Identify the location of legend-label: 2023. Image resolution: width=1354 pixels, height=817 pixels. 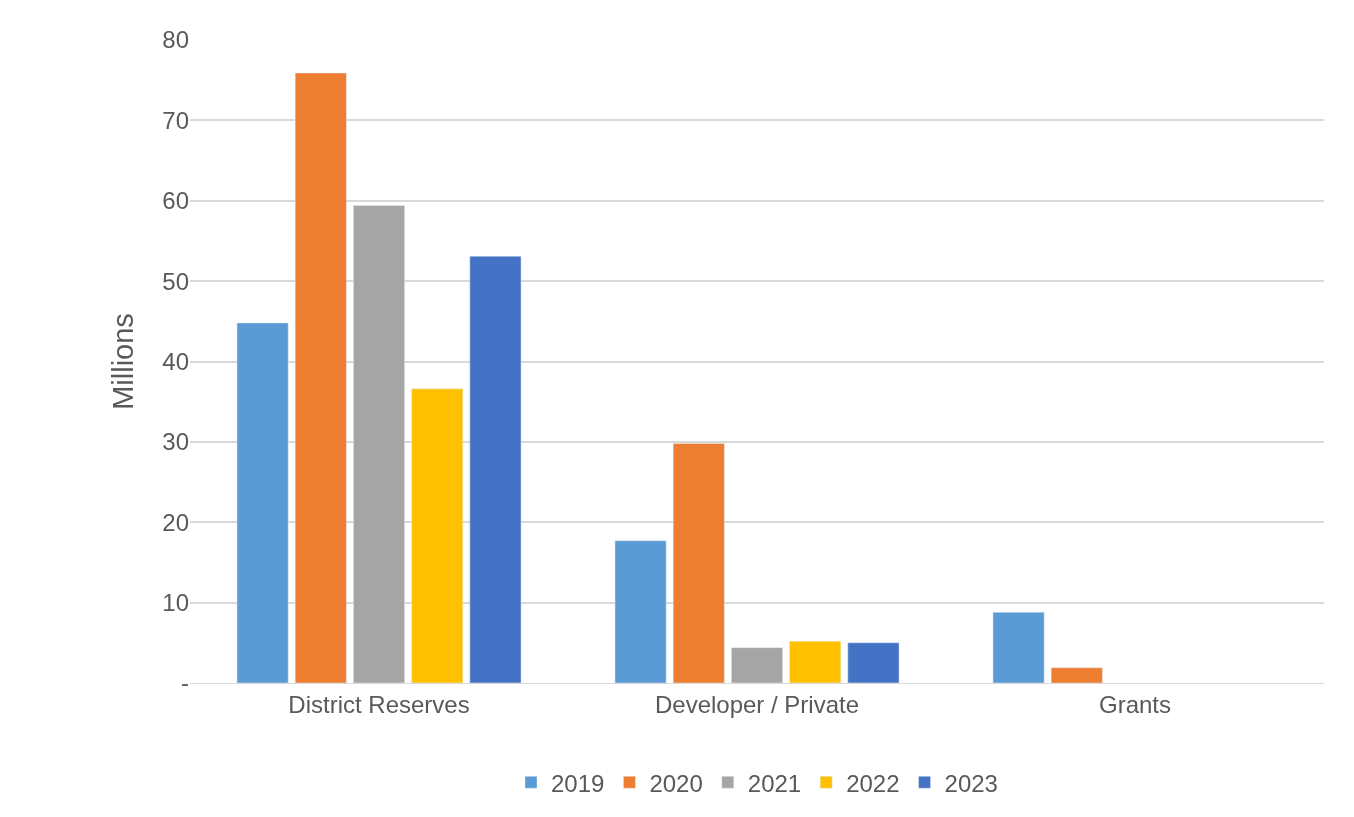
(971, 783).